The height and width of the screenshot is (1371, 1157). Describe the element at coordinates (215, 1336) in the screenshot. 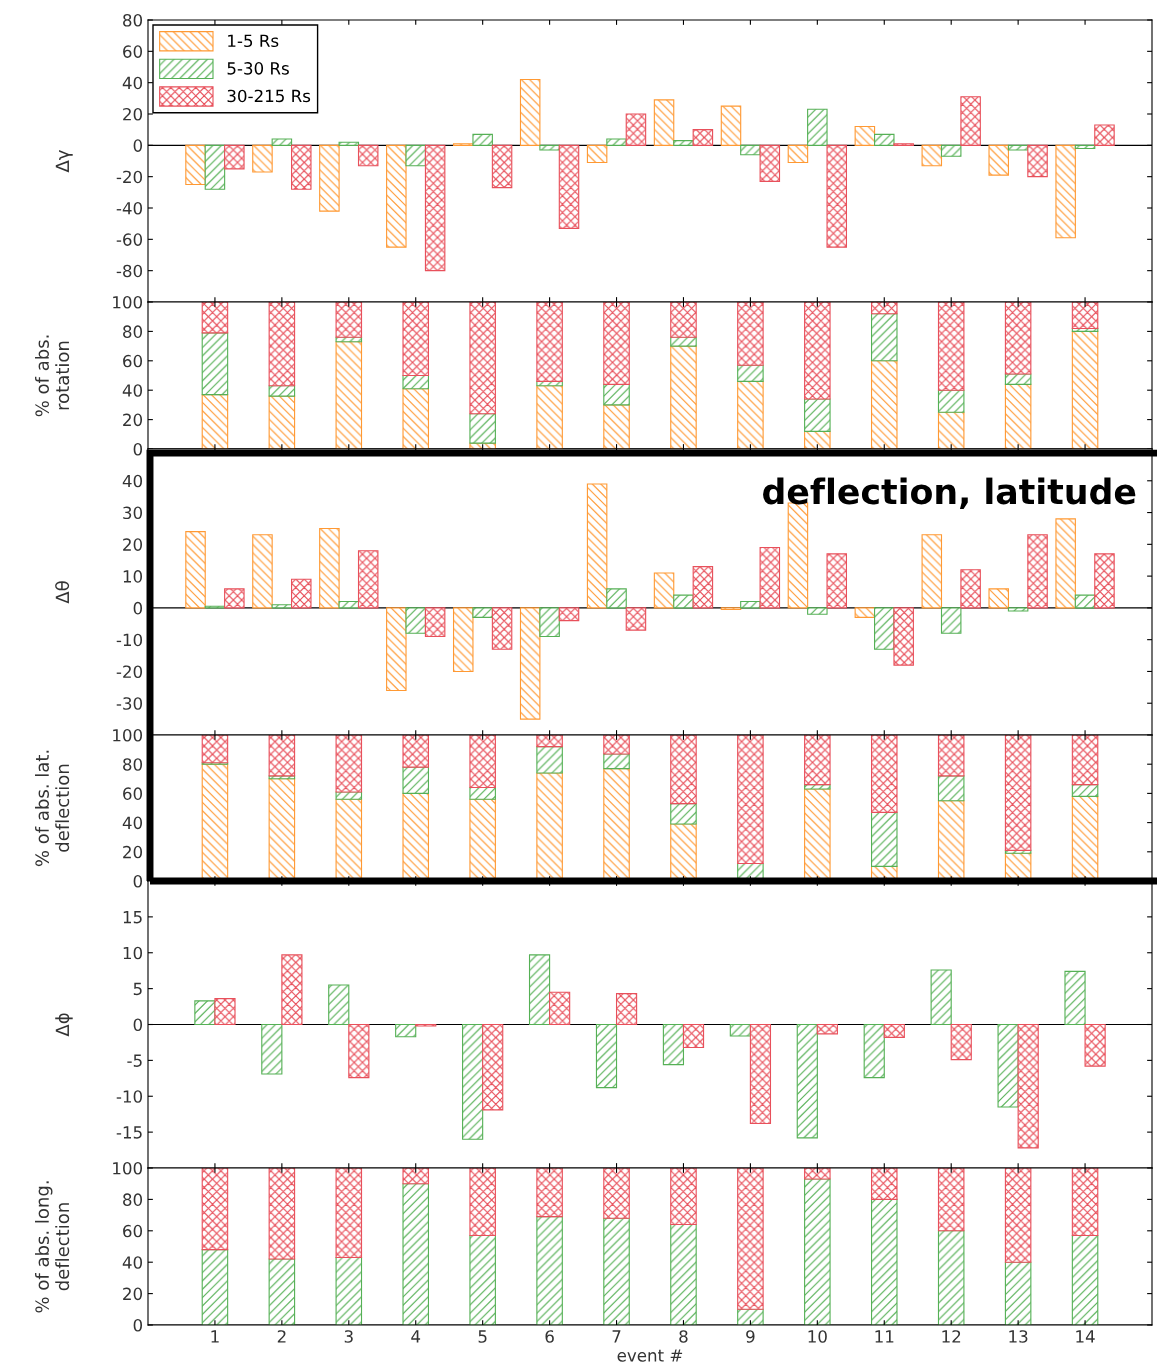

I see `x-tick-label: 1` at that location.